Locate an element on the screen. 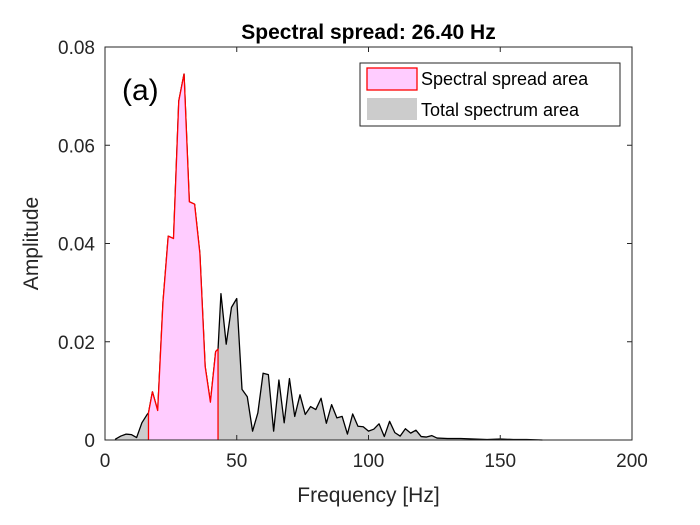 The height and width of the screenshot is (525, 700). y-tick-label: 0.08 is located at coordinates (76, 48).